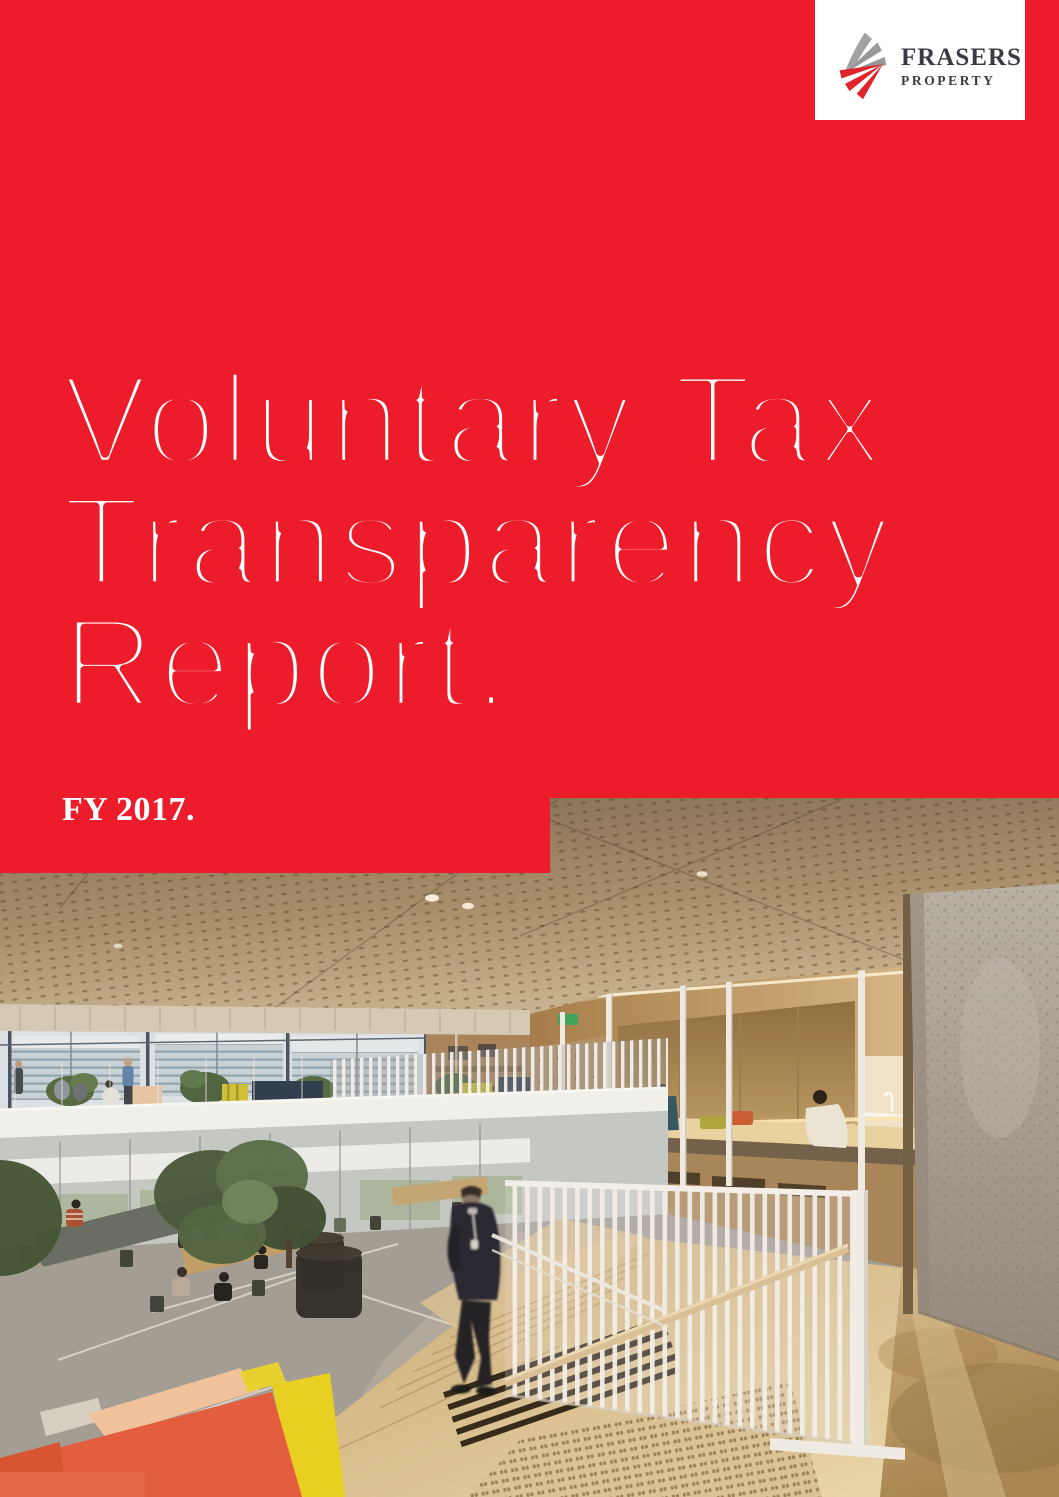 Image resolution: width=1059 pixels, height=1497 pixels. I want to click on fiscal-year-label: FY 2017., so click(129, 809).